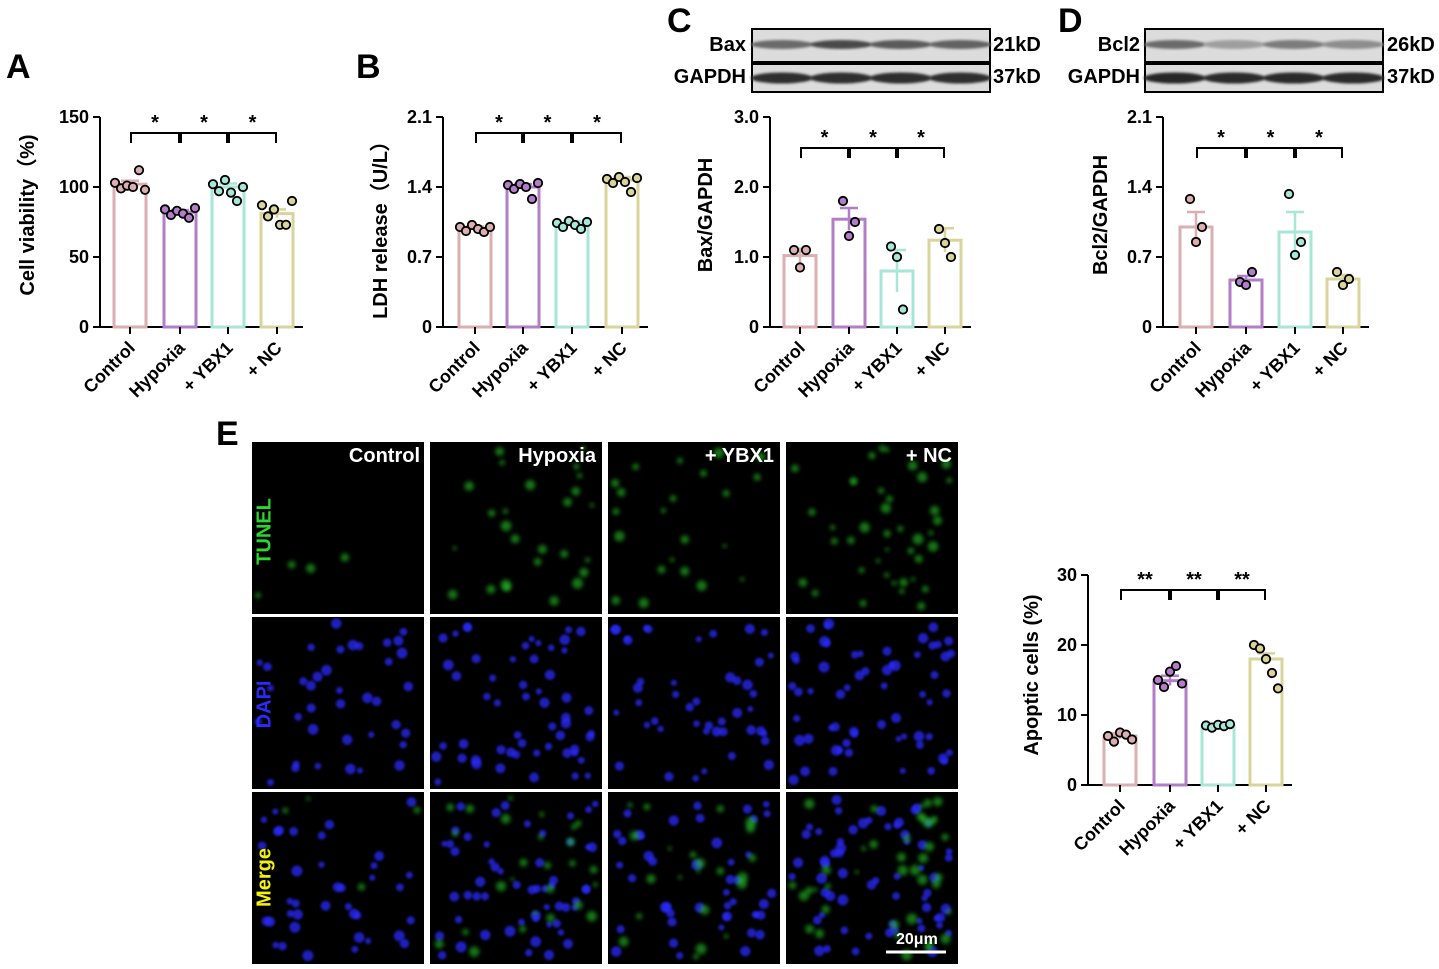 The image size is (1439, 969). What do you see at coordinates (264, 531) in the screenshot?
I see `micro-row-label-tunel: TUNEL` at bounding box center [264, 531].